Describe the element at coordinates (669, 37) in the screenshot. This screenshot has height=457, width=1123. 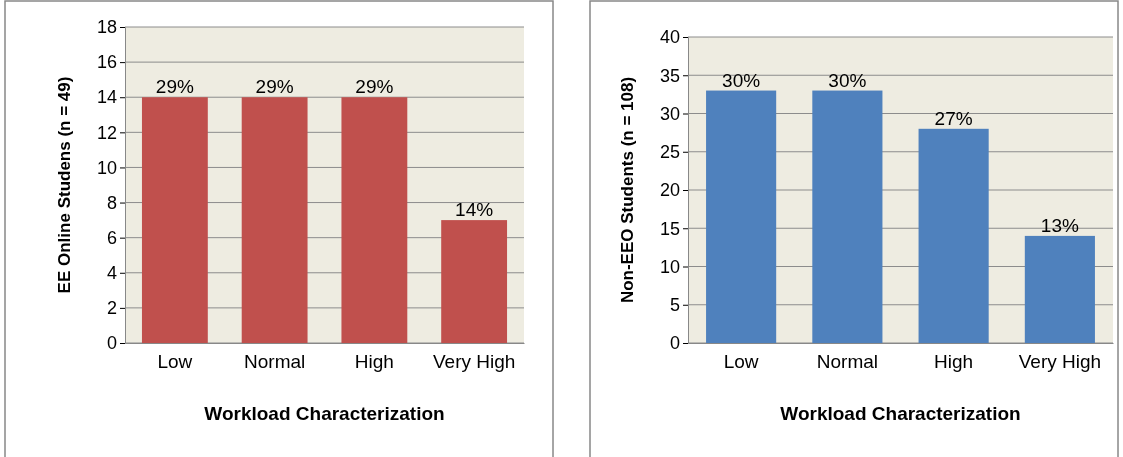
I see `y-tick-label: 40` at that location.